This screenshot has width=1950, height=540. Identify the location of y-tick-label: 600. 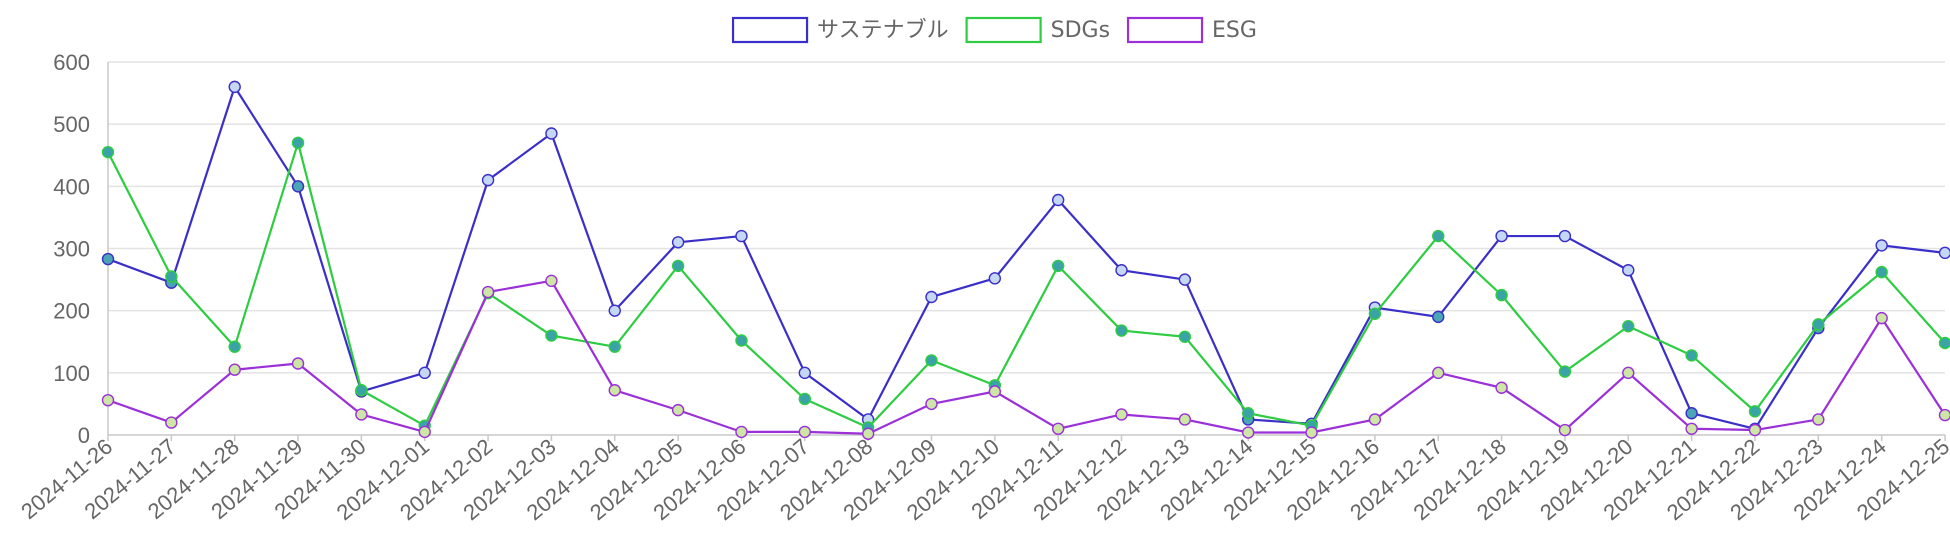
(71, 62).